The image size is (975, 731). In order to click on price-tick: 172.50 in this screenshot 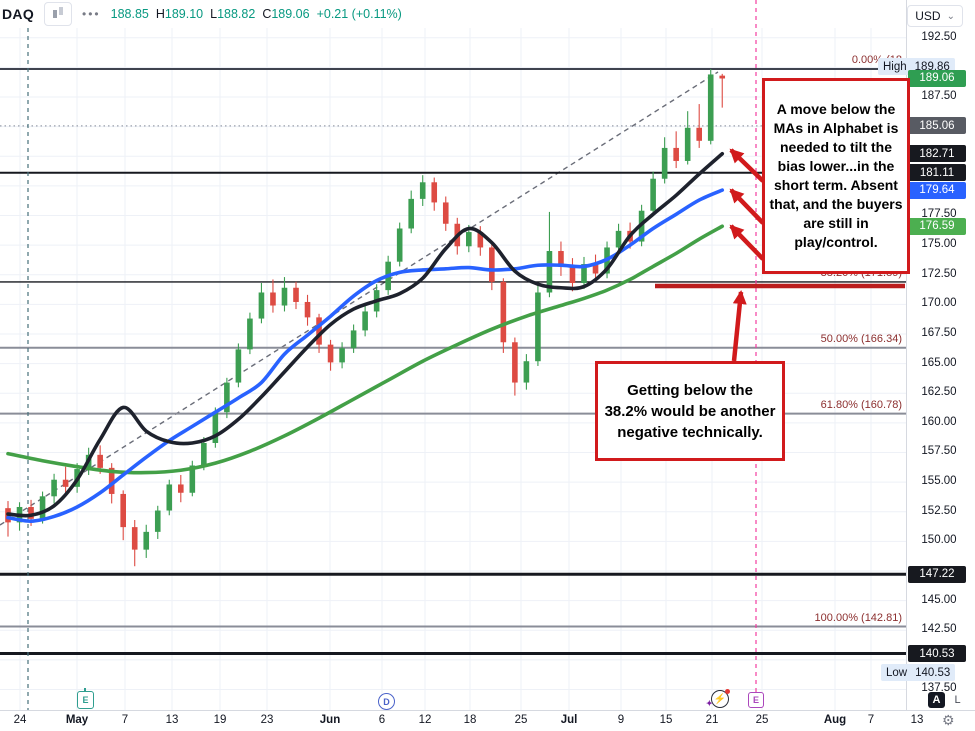, I will do `click(939, 273)`.